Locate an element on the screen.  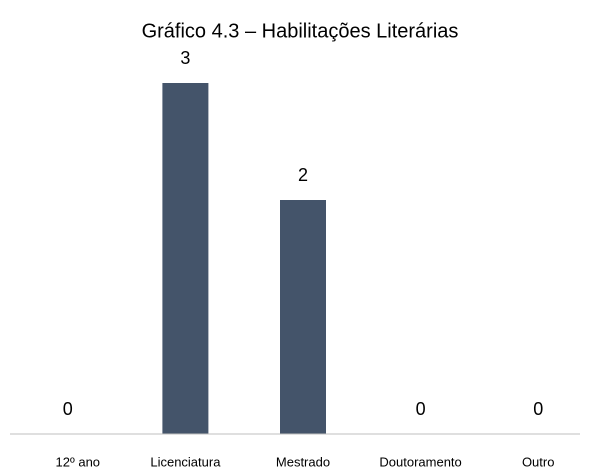
data-label: 3 is located at coordinates (185, 58).